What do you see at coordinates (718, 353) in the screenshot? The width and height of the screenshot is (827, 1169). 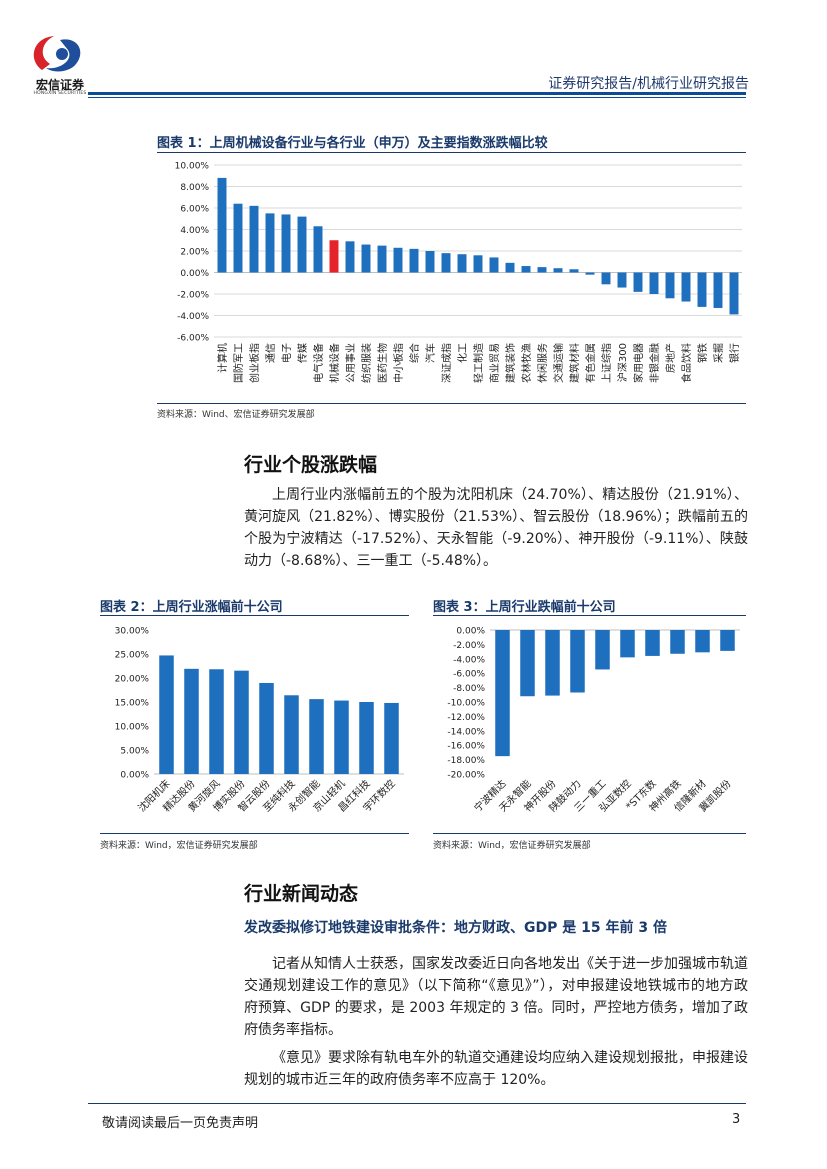 I see `chart1-category-label: 采掘` at bounding box center [718, 353].